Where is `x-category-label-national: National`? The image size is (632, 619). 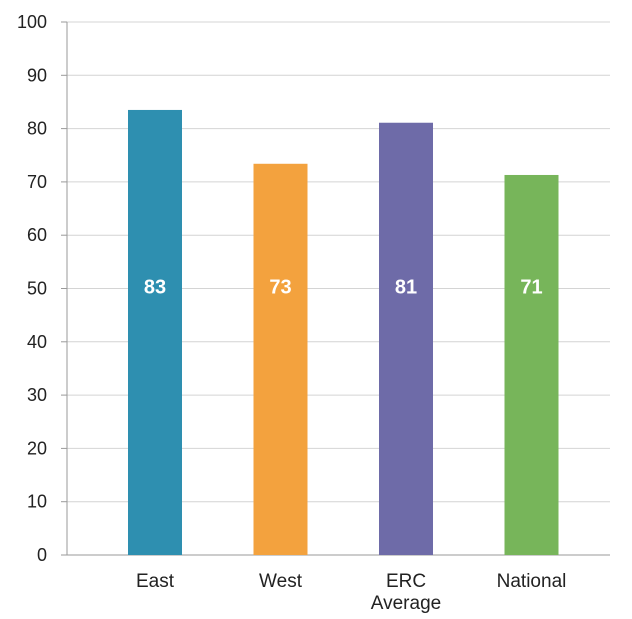 x-category-label-national: National is located at coordinates (532, 581).